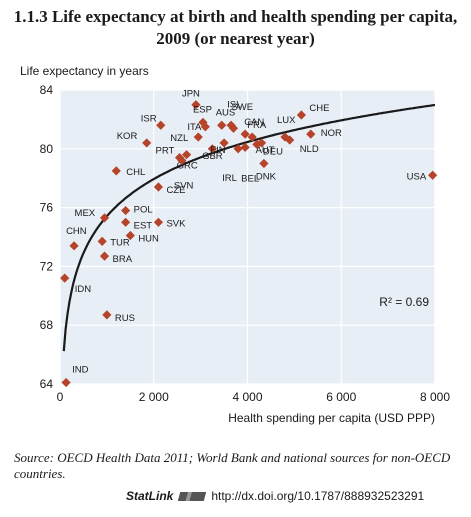  What do you see at coordinates (341, 397) in the screenshot?
I see `x-tick-label: 6 000` at bounding box center [341, 397].